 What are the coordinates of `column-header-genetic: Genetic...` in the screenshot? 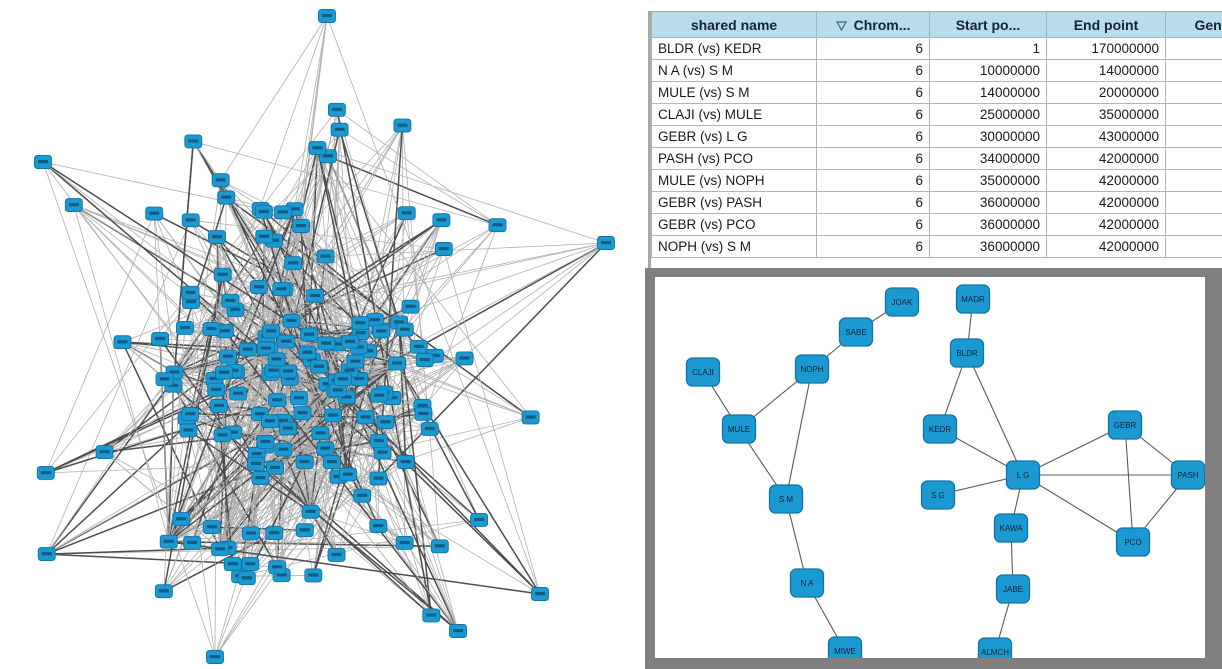 It's located at (1193, 25).